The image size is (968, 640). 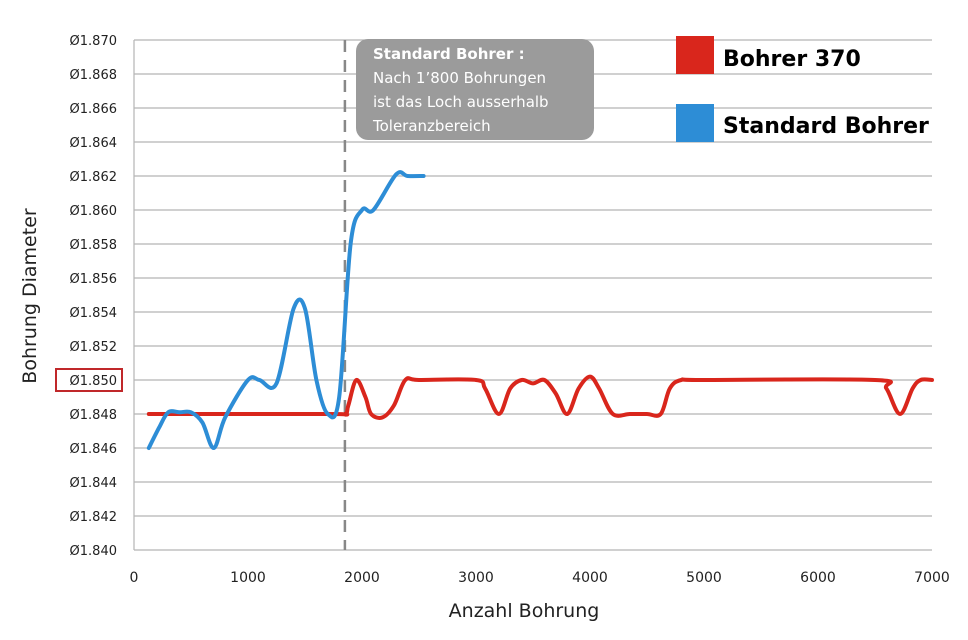 I want to click on x-tick-label: 4000, so click(x=590, y=578).